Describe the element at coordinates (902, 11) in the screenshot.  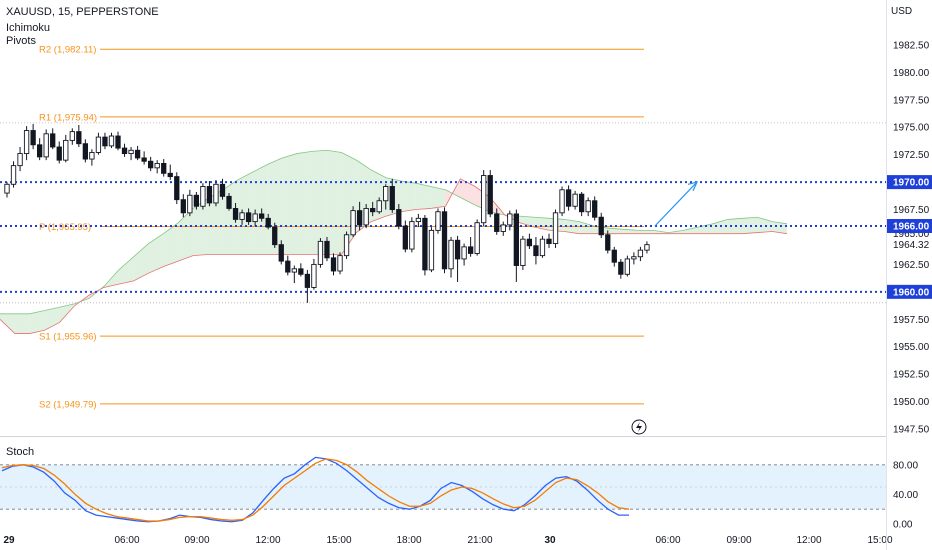
I see `currency-label: USD` at that location.